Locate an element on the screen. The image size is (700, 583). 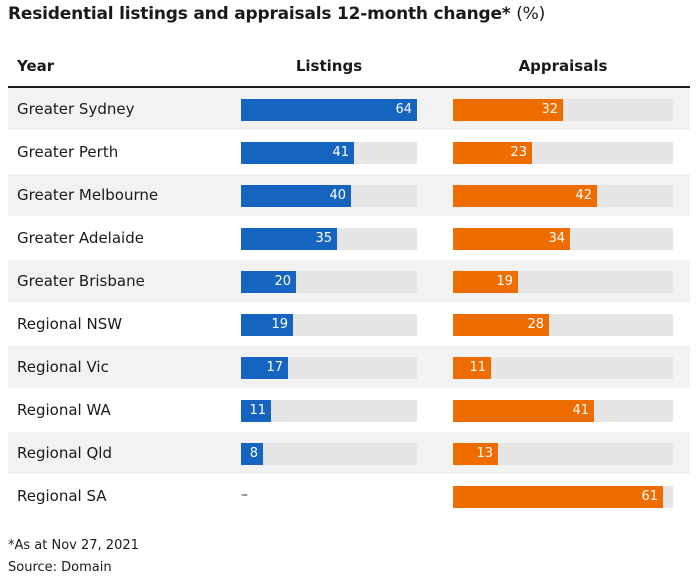
listings-value-label: 17 is located at coordinates (274, 367).